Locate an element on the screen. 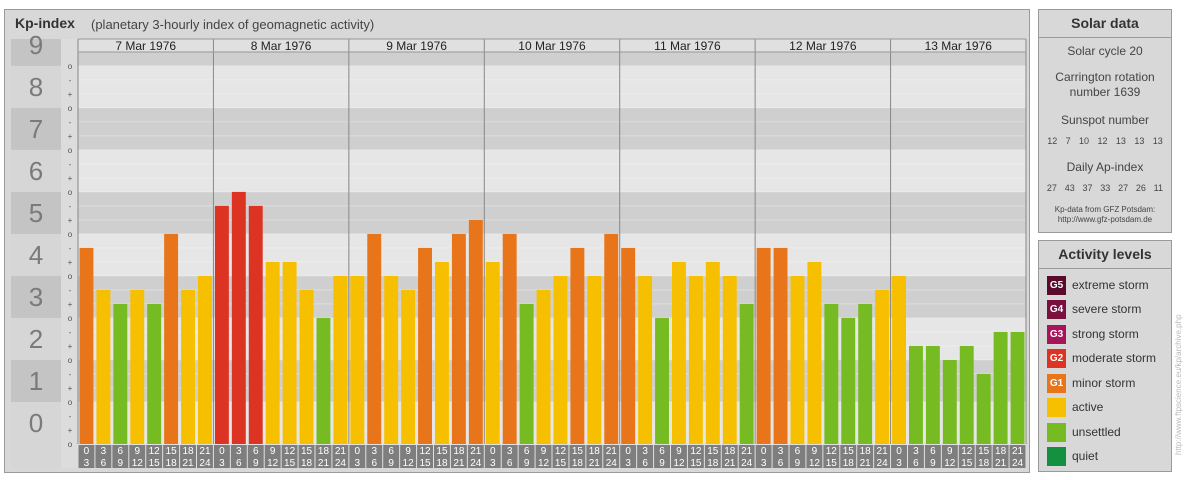 The height and width of the screenshot is (480, 1184). day-label: 12 Mar 1976 is located at coordinates (823, 46).